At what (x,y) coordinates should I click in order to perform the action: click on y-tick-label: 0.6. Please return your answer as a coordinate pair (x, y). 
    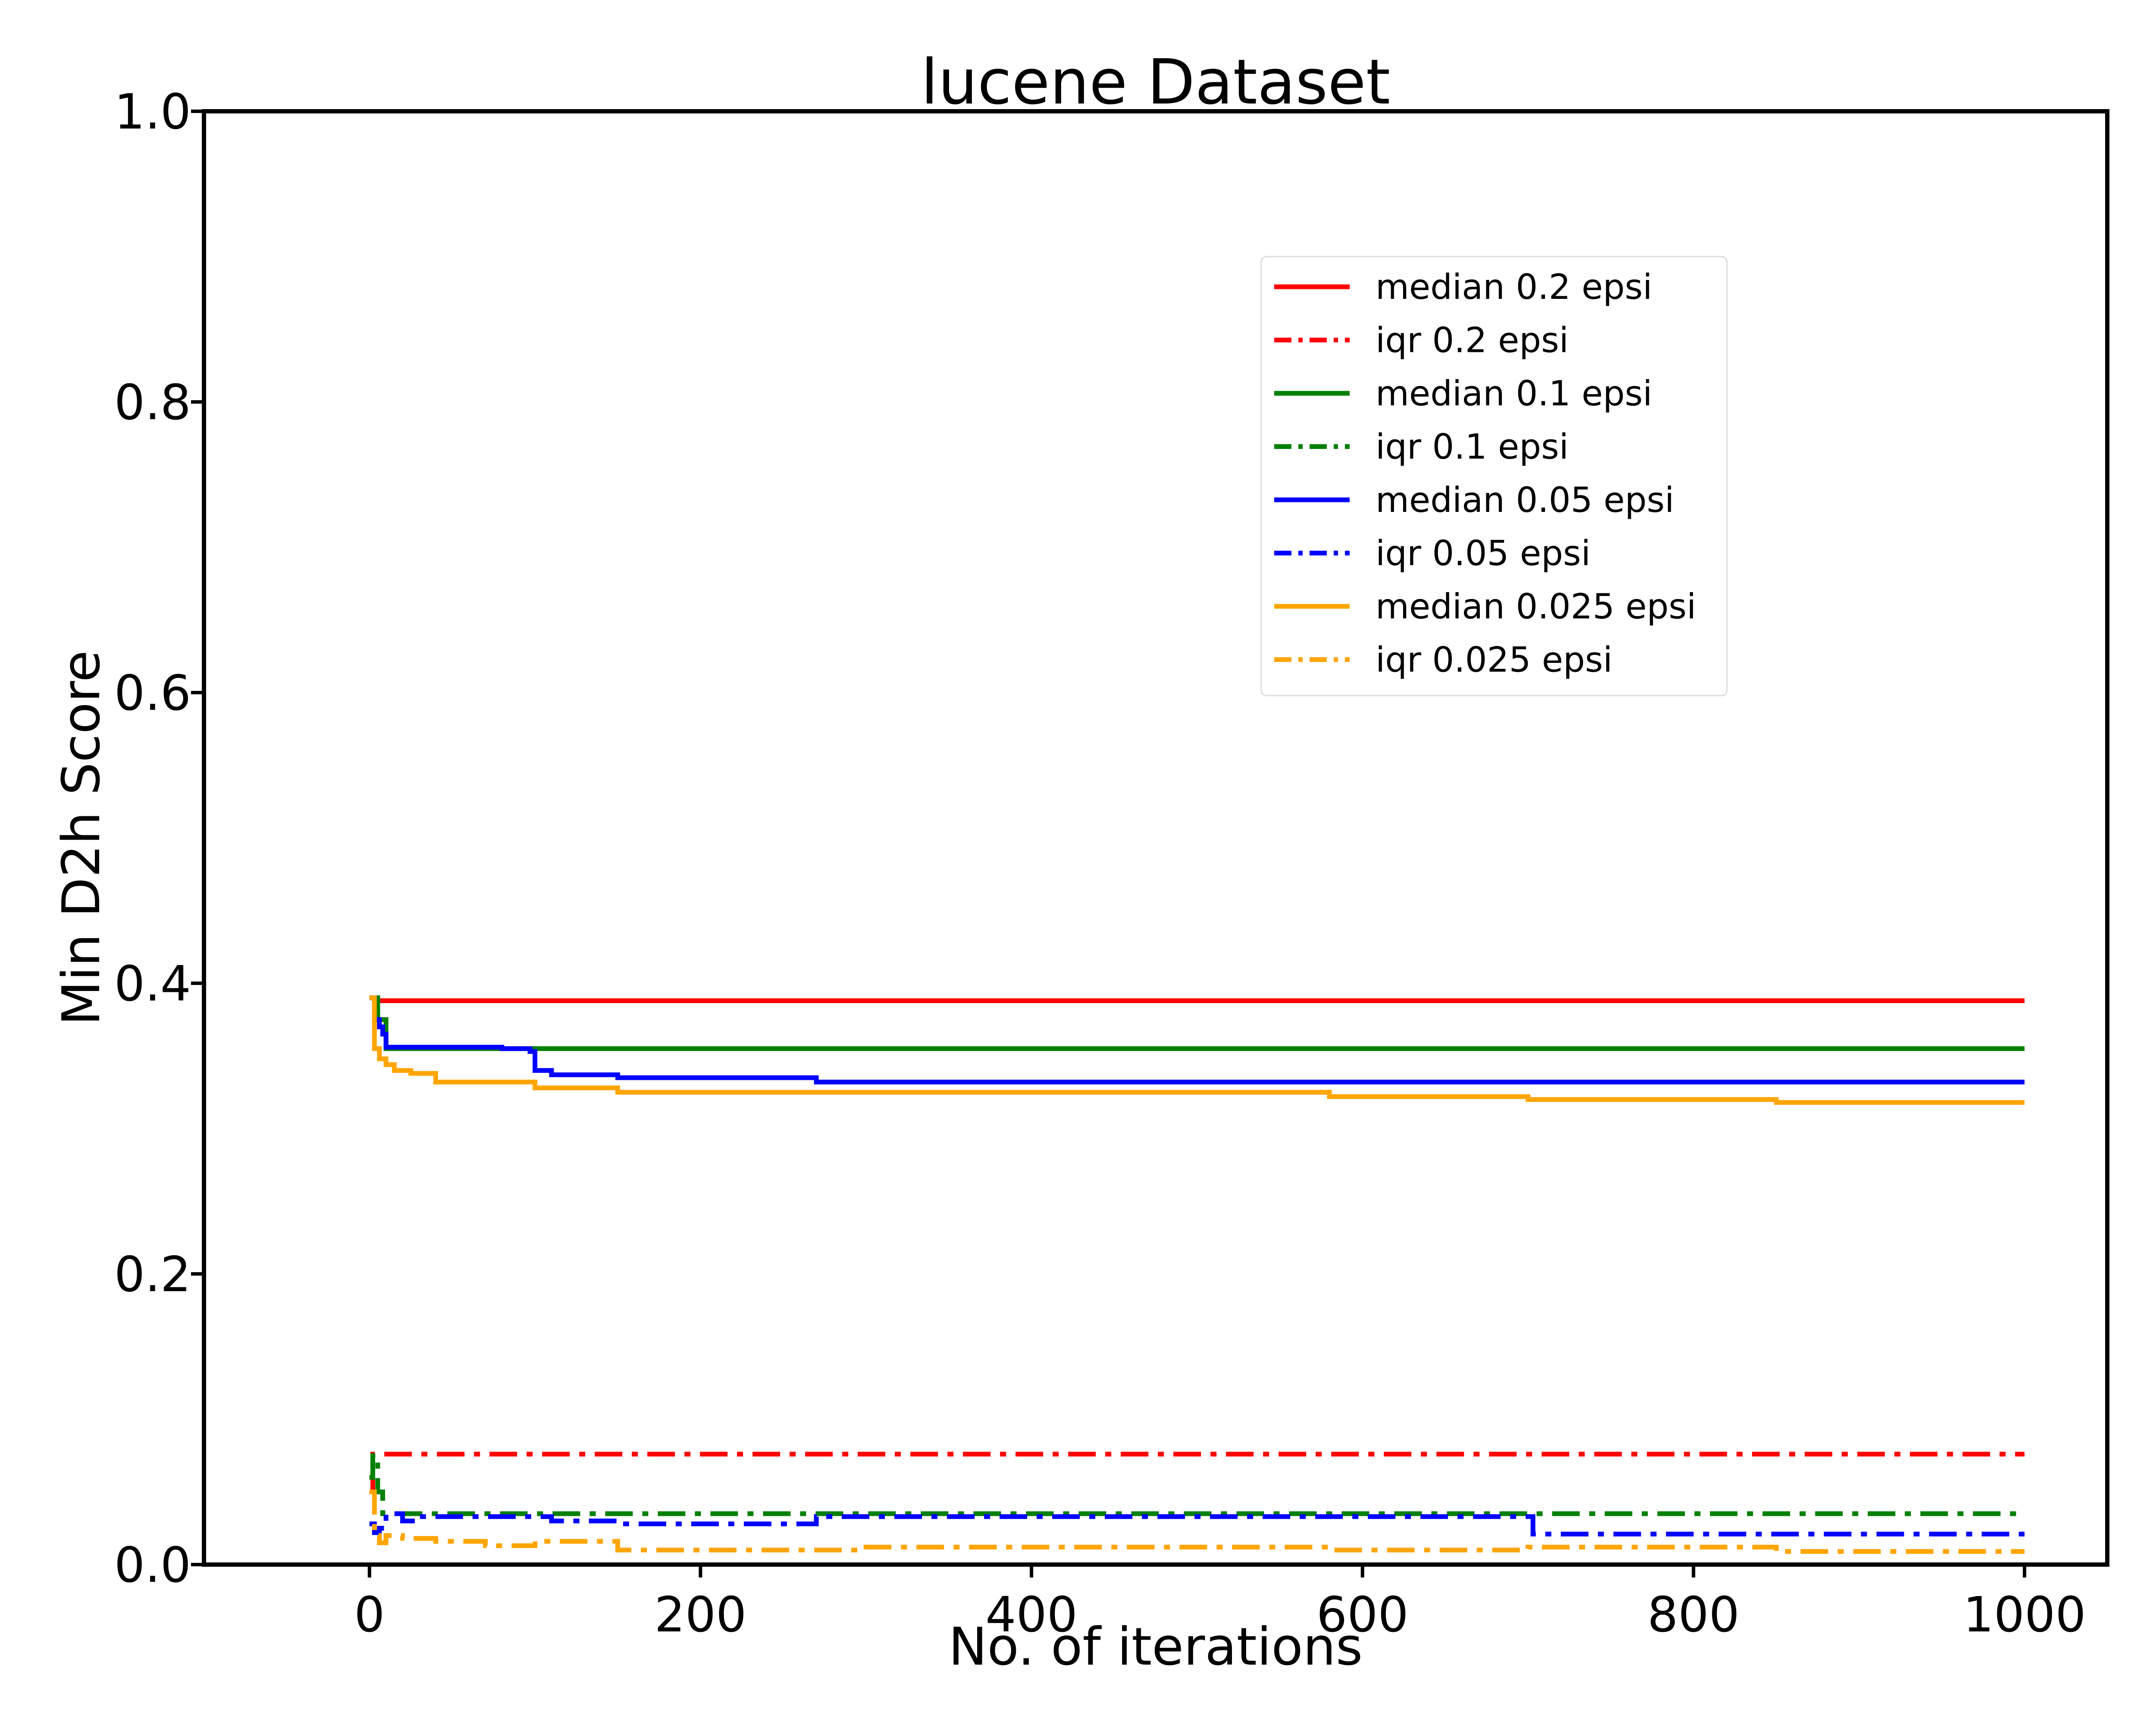
    Looking at the image, I should click on (152, 693).